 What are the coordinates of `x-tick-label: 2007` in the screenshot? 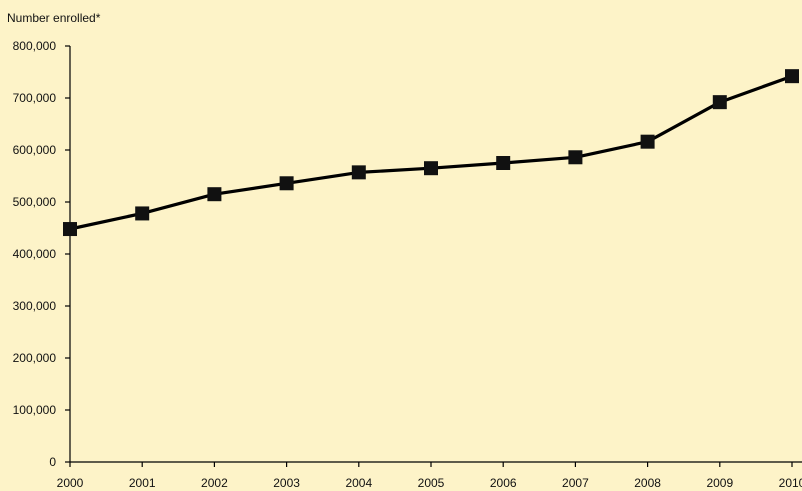 It's located at (575, 483).